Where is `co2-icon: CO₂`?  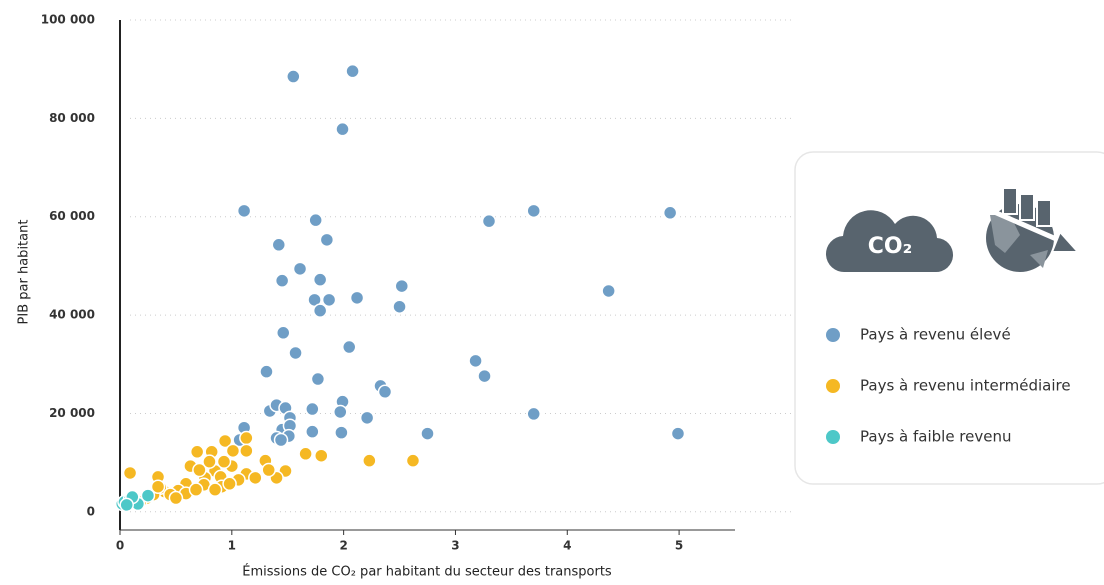 co2-icon: CO₂ is located at coordinates (889, 241).